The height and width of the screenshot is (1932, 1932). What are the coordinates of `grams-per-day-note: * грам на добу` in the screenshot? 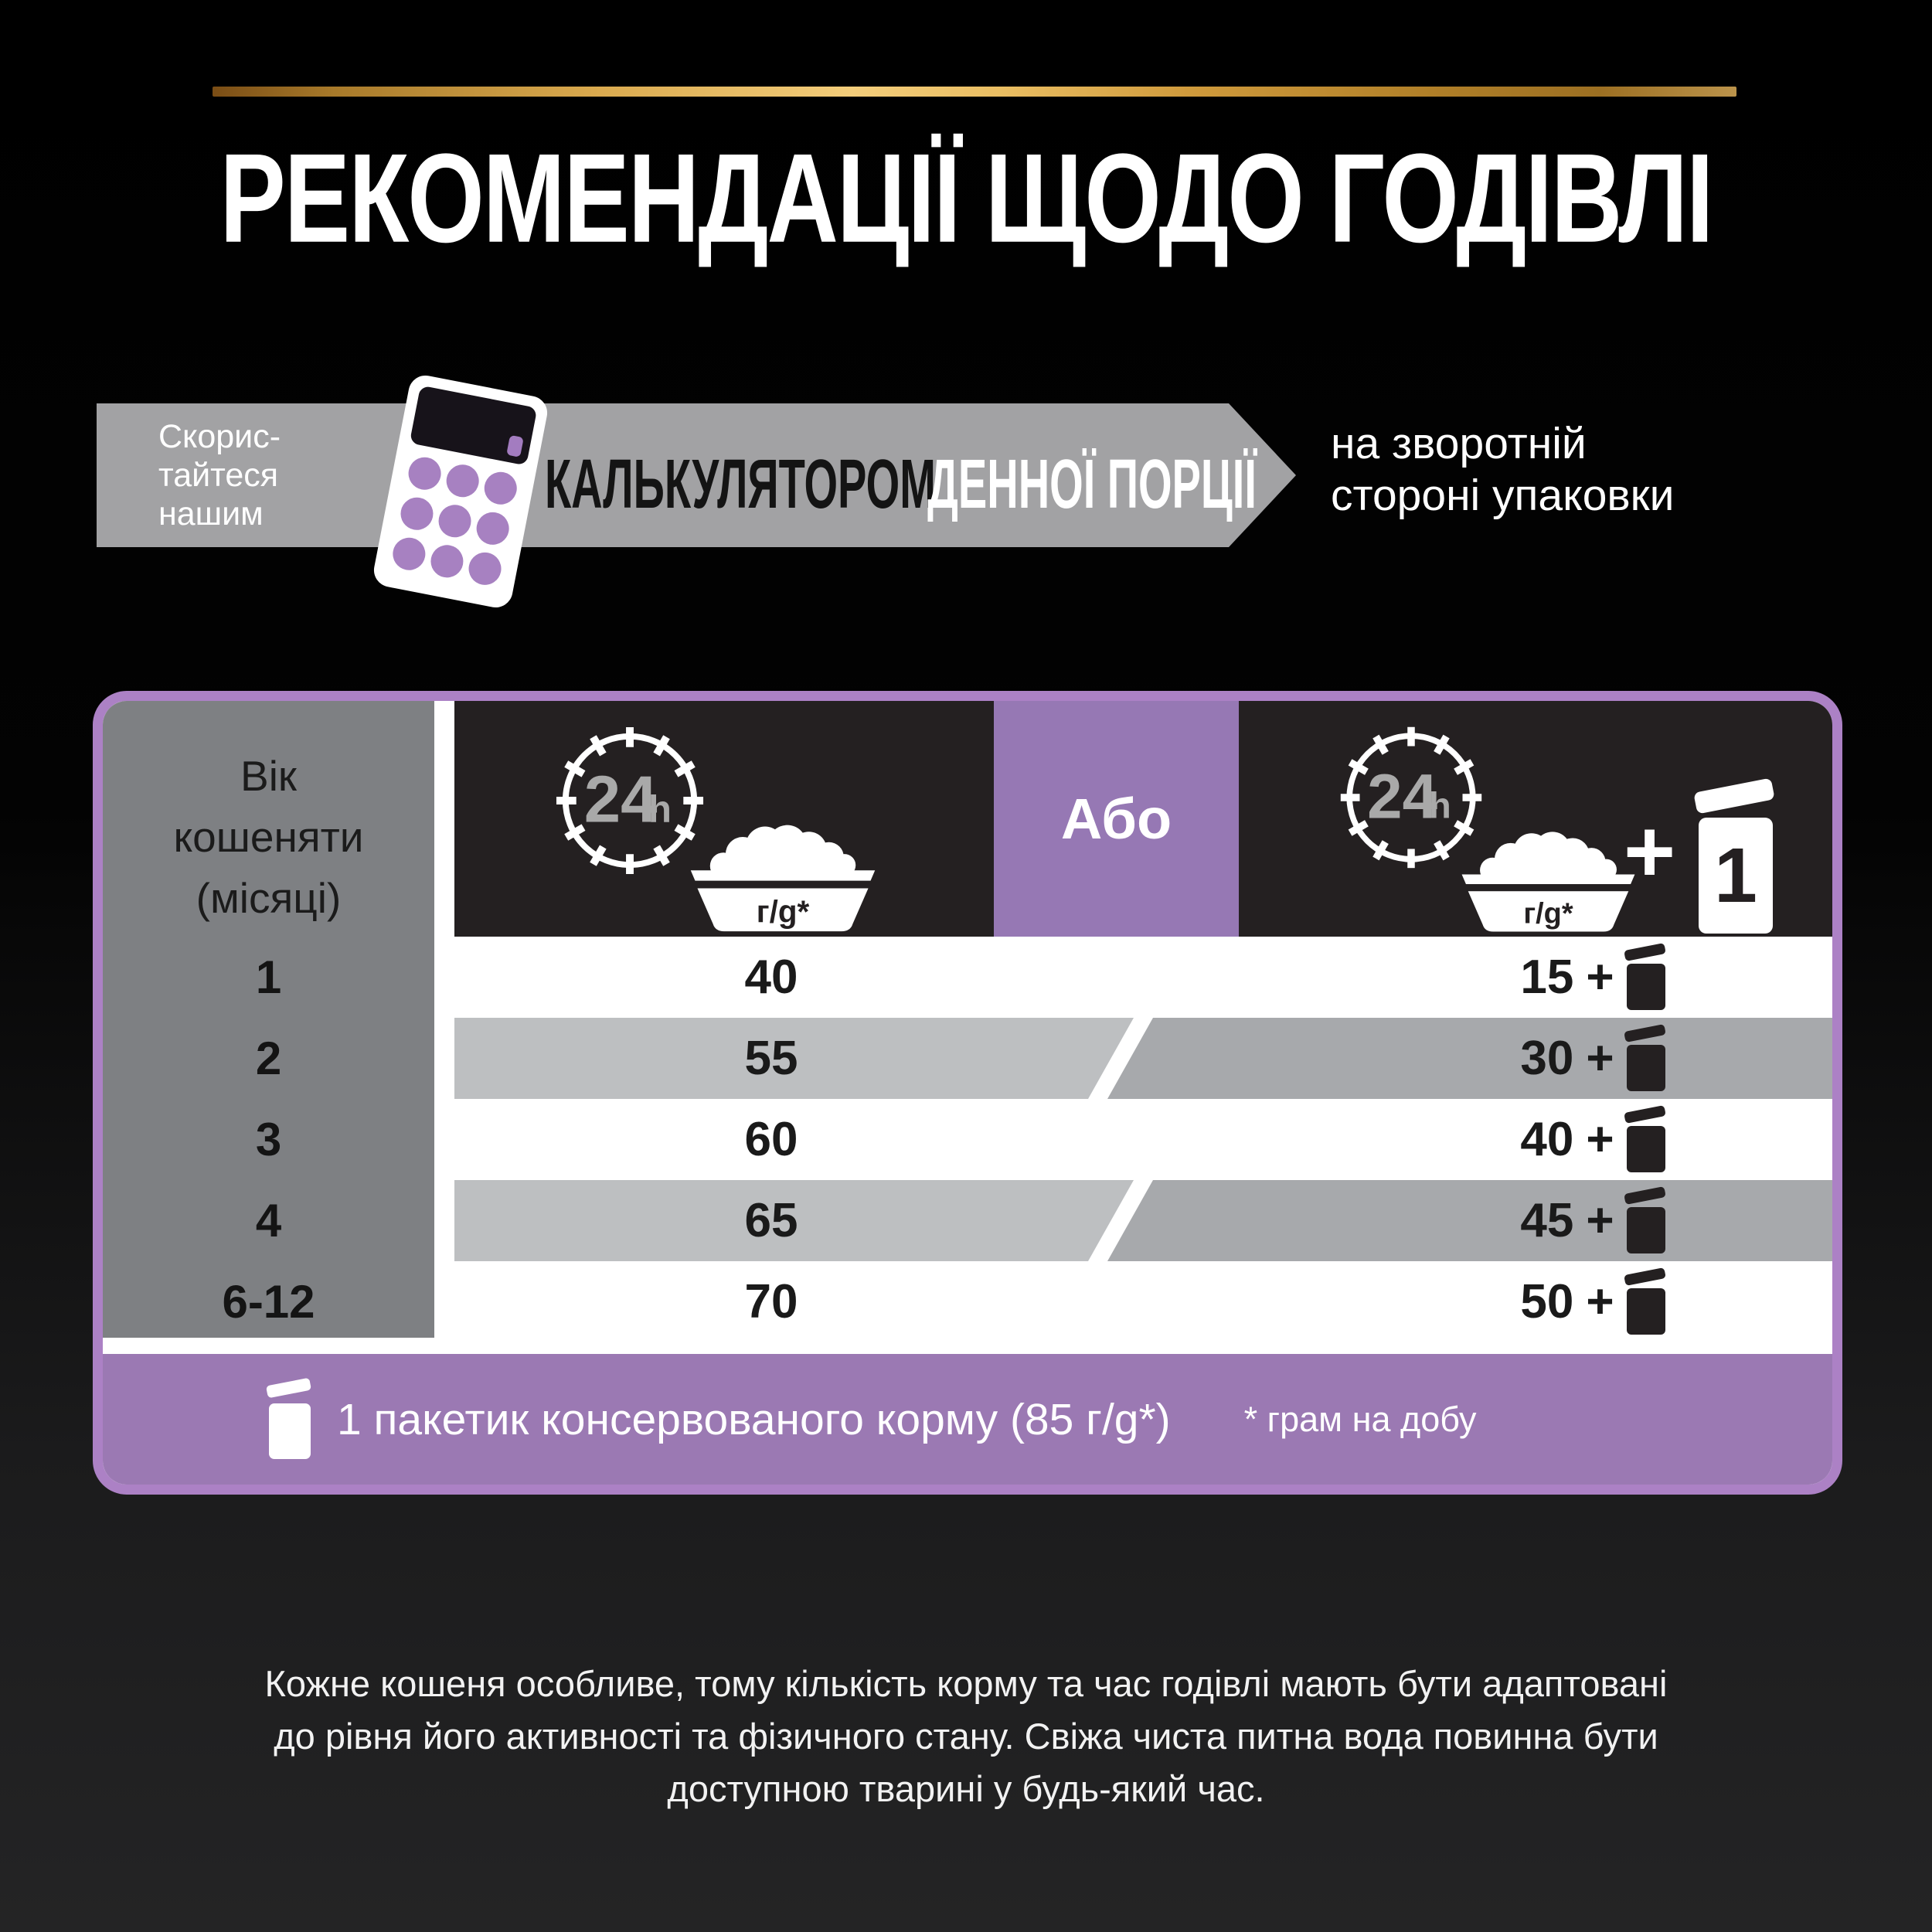 It's located at (1360, 1419).